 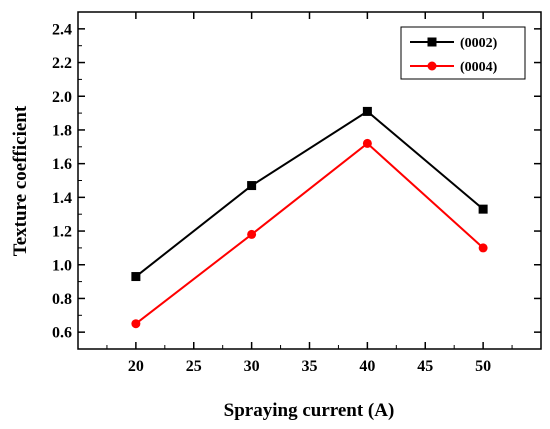 I want to click on y-tick-label: 1.6, so click(x=62, y=164).